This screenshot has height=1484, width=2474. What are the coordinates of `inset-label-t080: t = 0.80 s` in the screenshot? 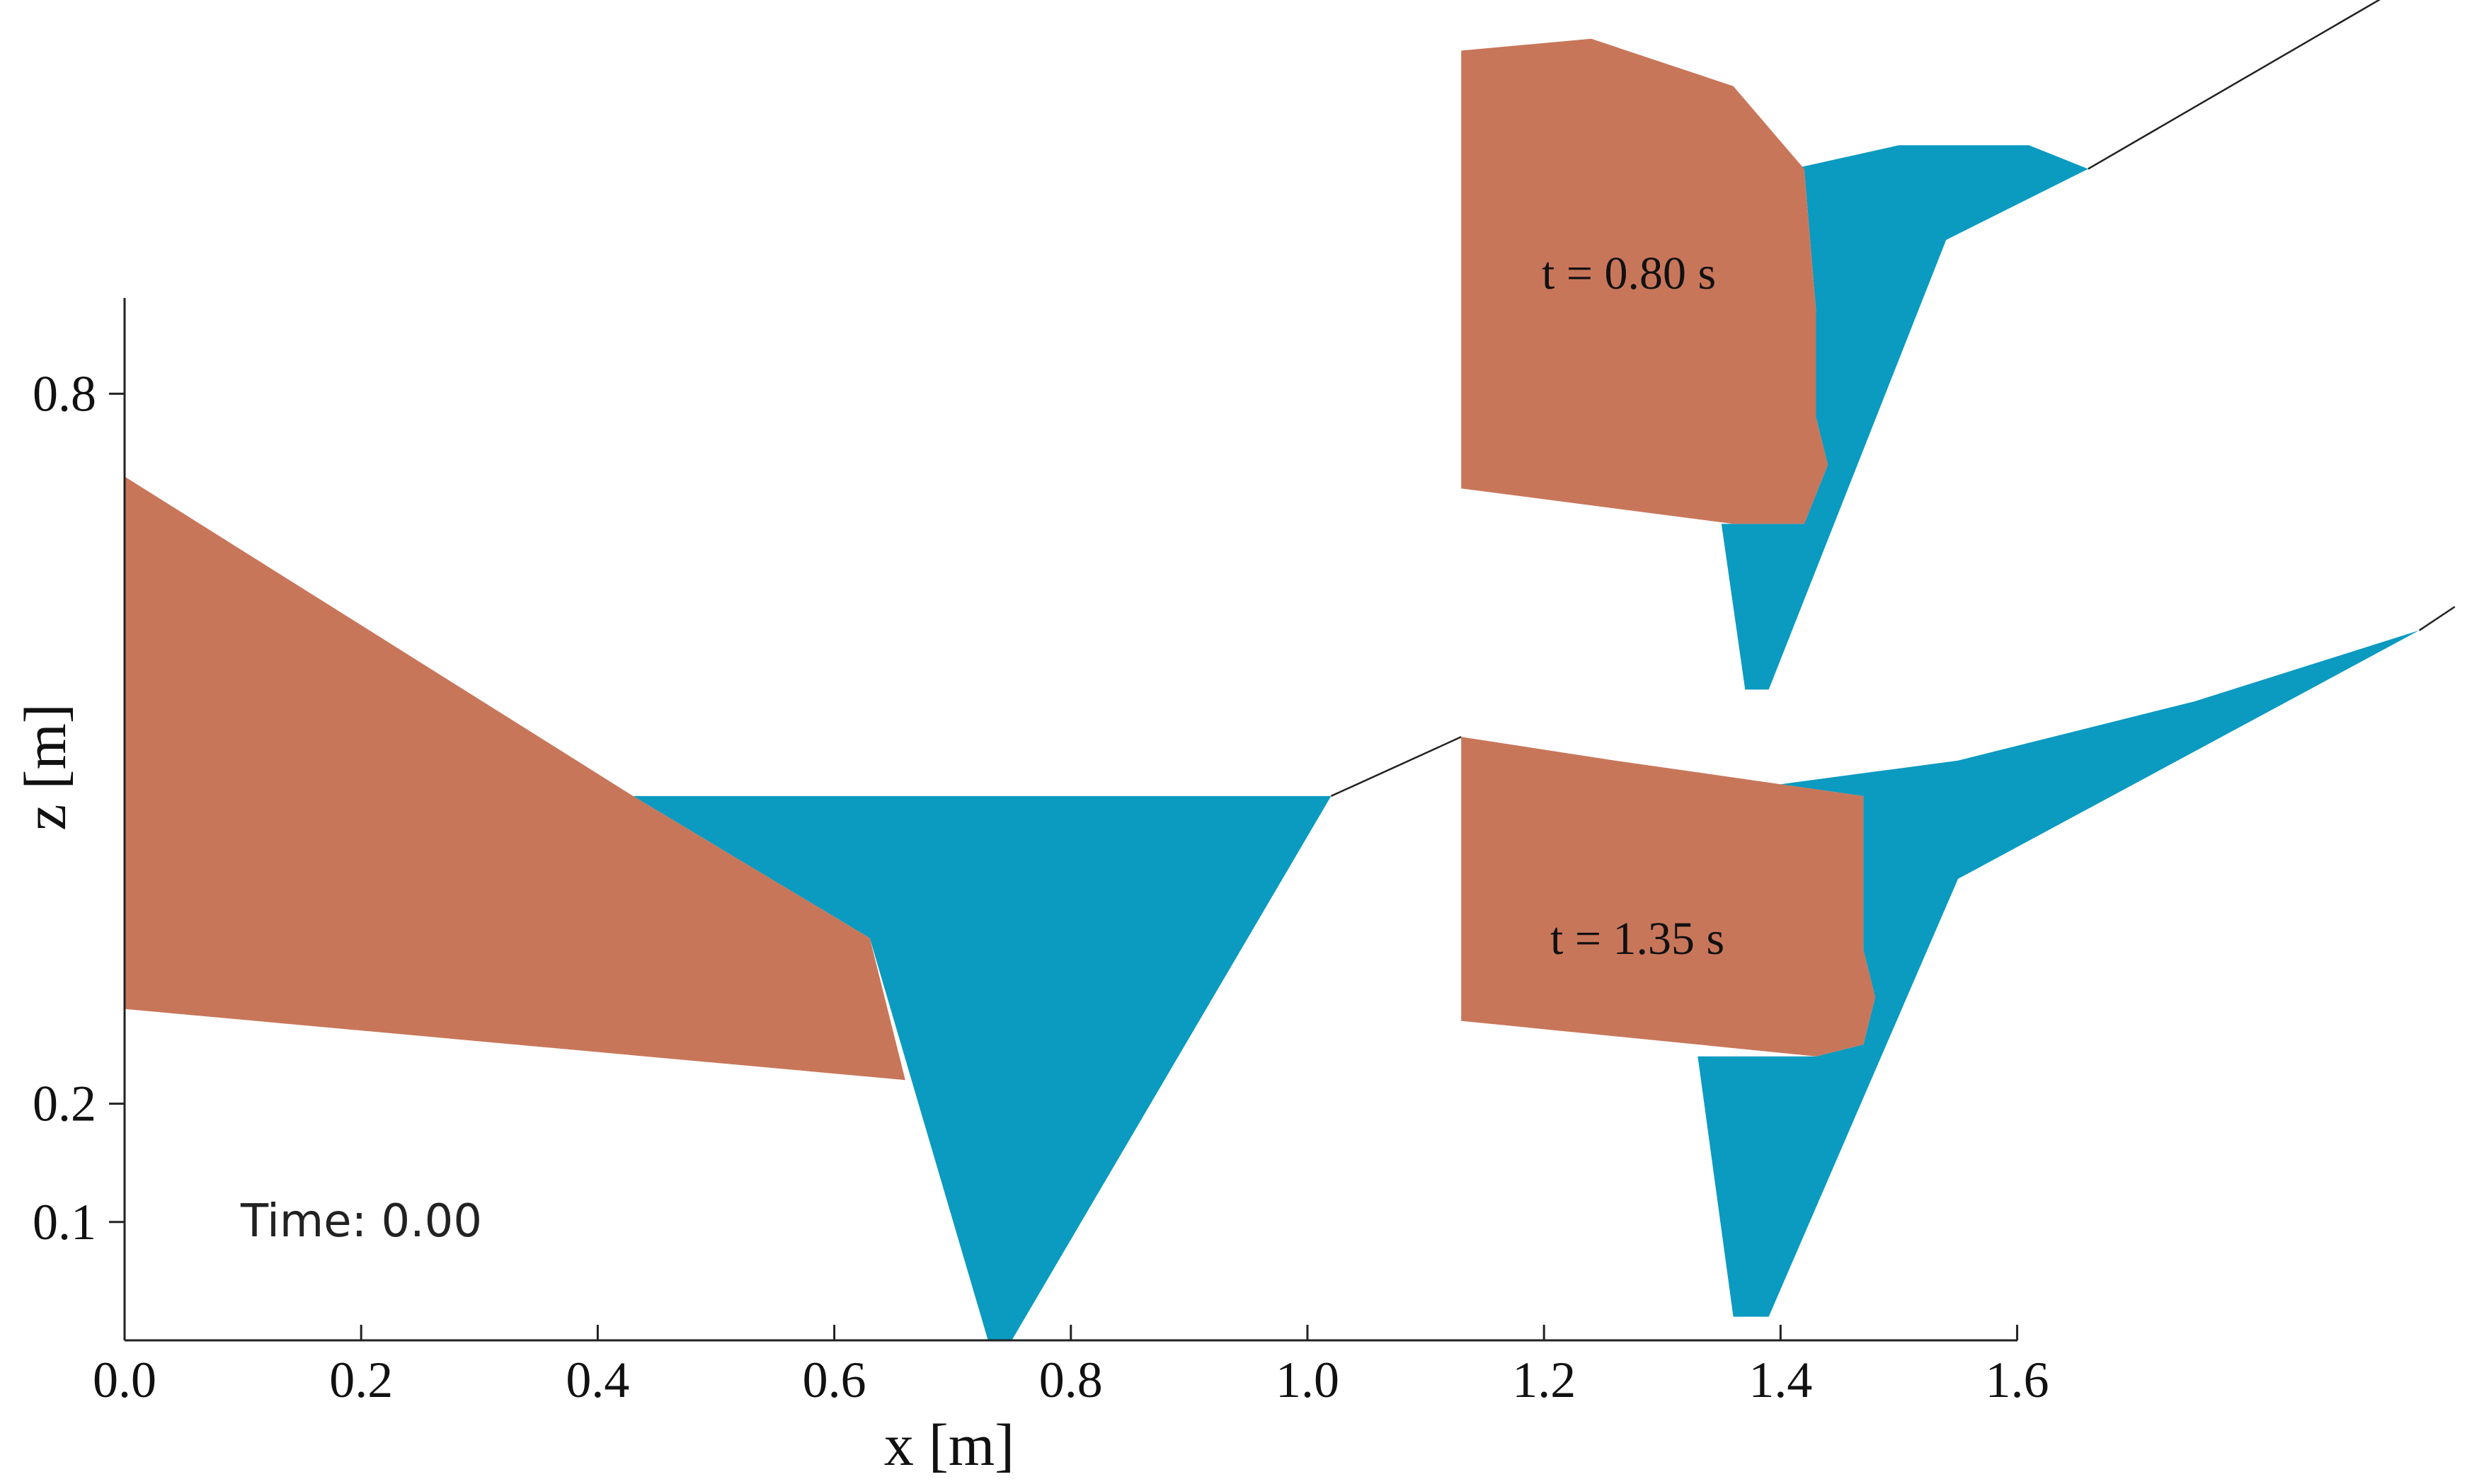 It's located at (1629, 273).